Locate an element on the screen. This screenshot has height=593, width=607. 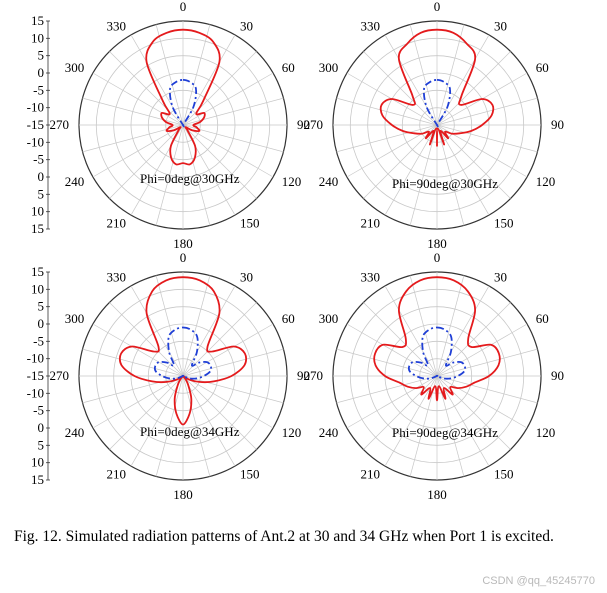
panel-annotation: Phi=0deg@34GHz is located at coordinates (190, 431).